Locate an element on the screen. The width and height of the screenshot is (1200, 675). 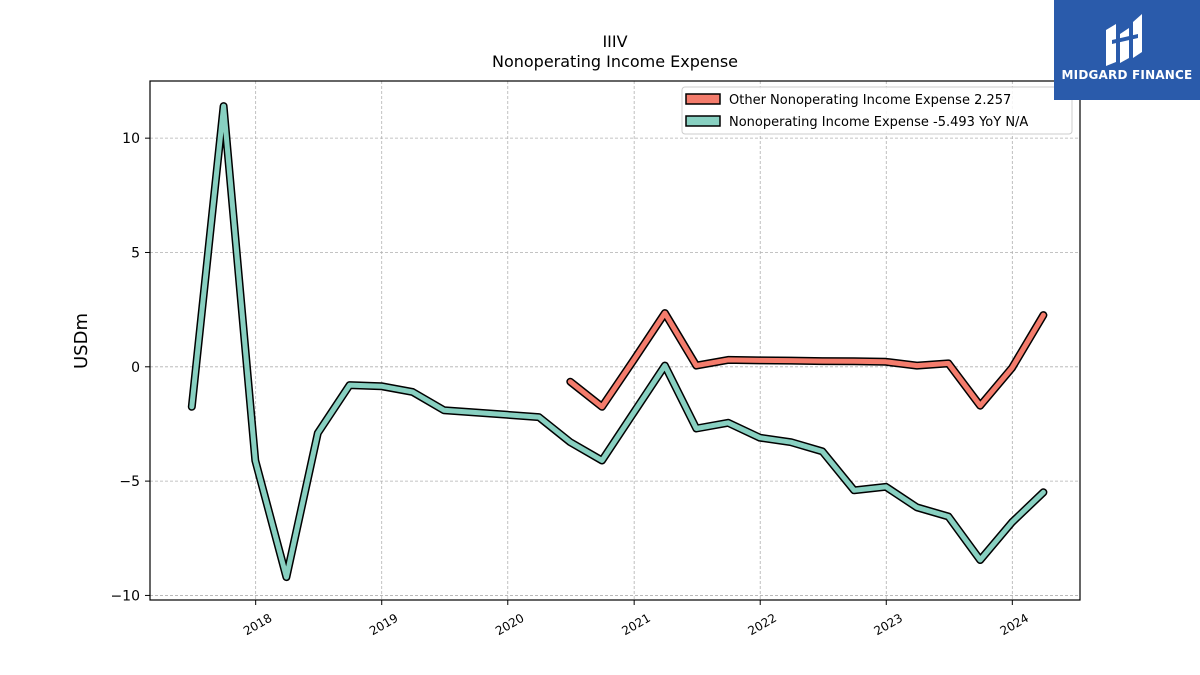
y-tick-label: −5 is located at coordinates (129, 482).